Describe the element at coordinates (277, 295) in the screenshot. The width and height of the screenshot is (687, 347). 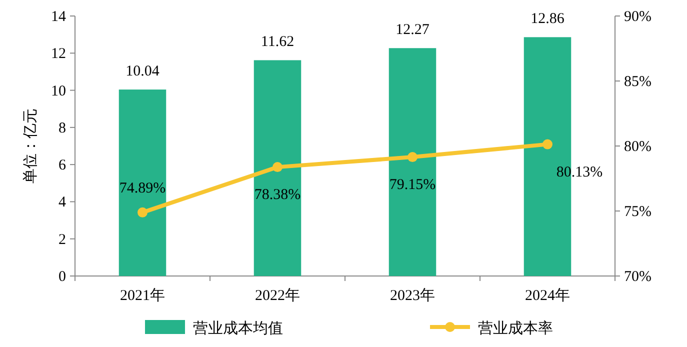
I see `x-tick-label: 2022年` at that location.